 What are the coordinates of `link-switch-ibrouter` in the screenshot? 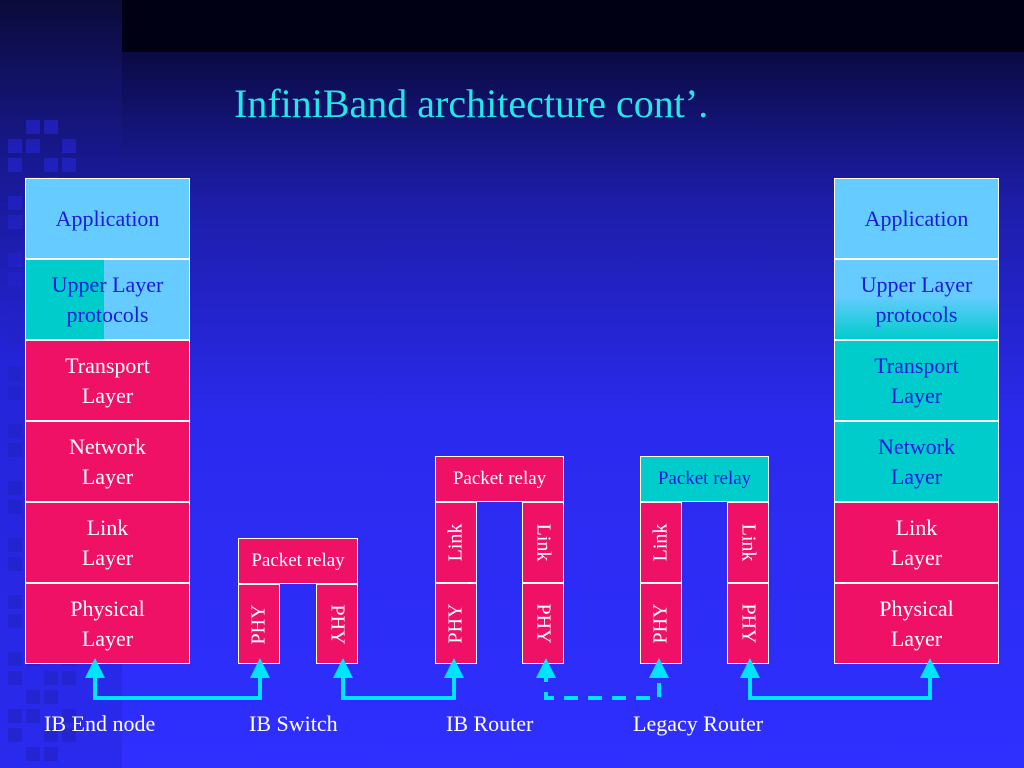 It's located at (398, 679).